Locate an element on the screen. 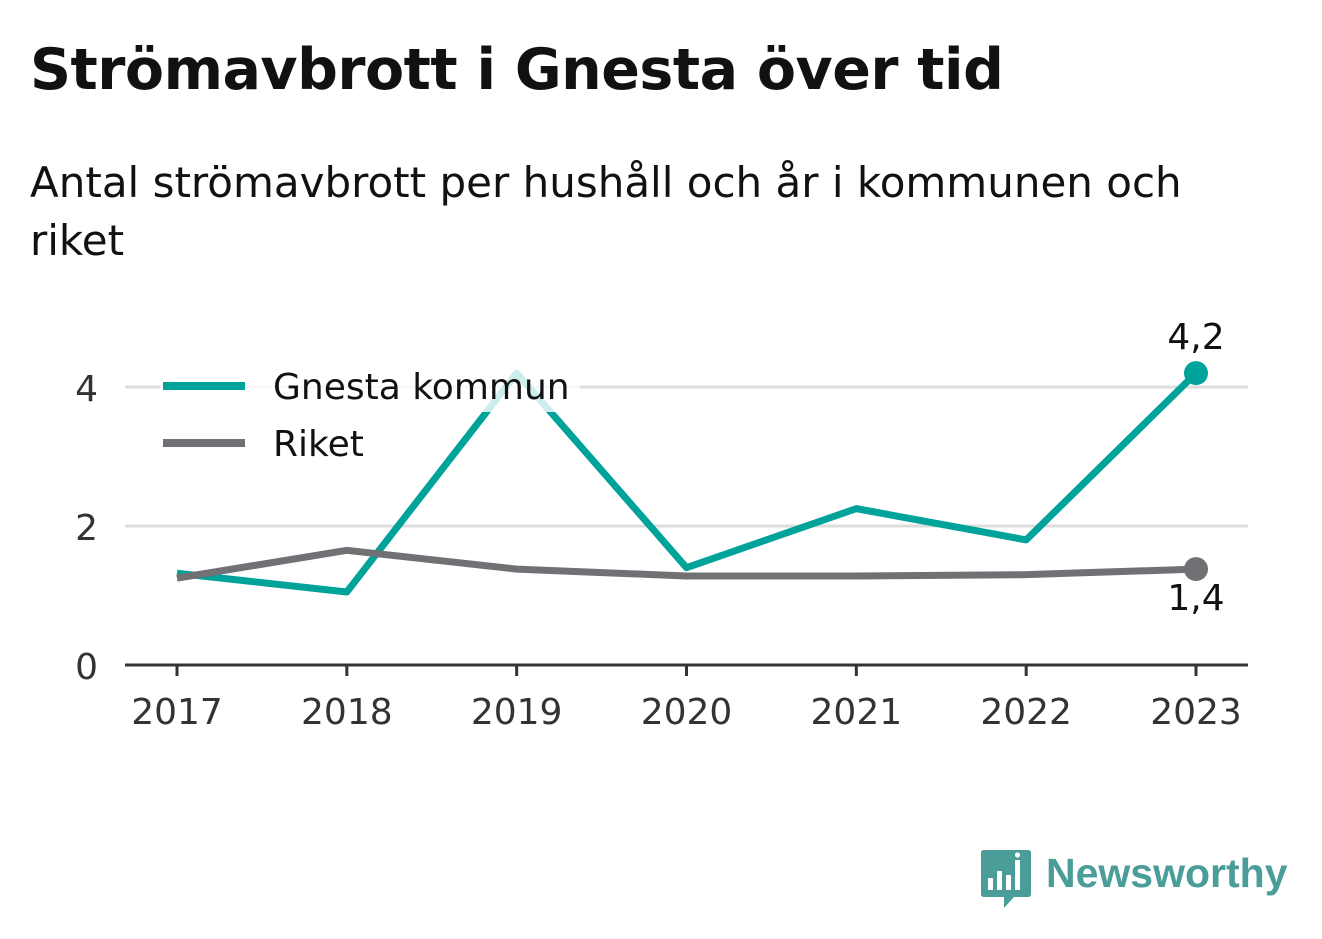  x-tick-label: 2023 is located at coordinates (1196, 712).